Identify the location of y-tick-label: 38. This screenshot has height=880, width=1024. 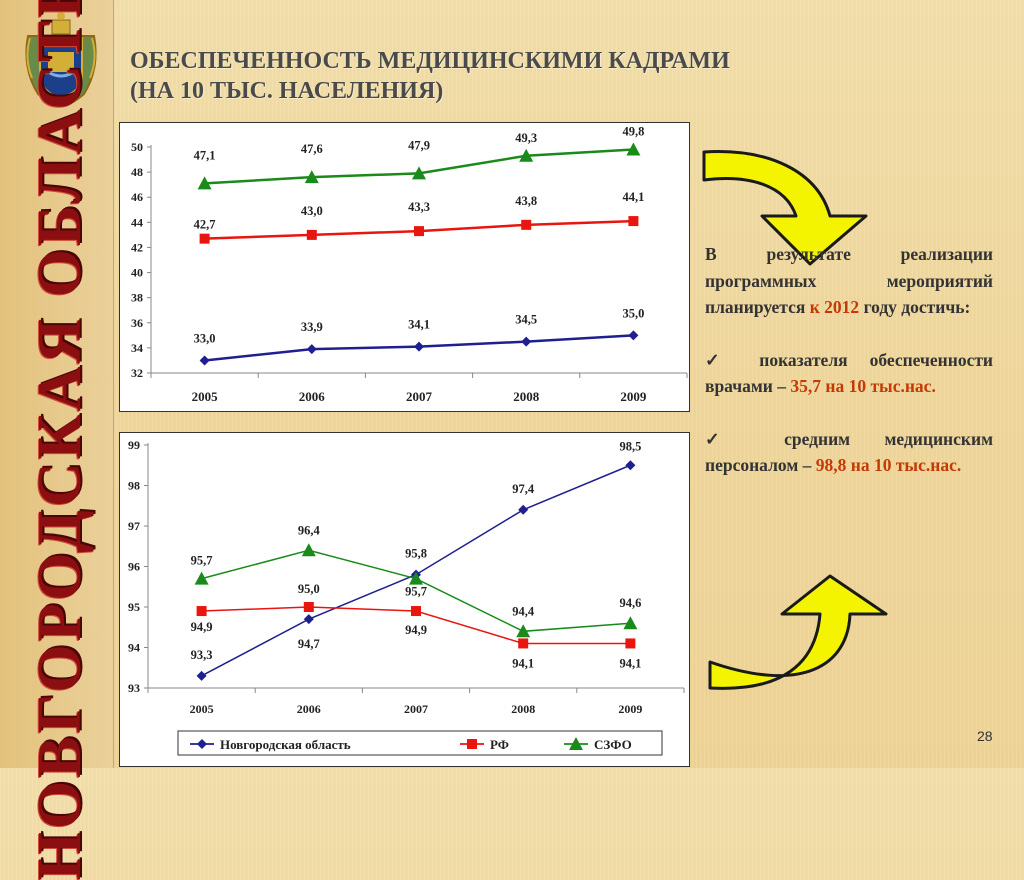
(137, 298).